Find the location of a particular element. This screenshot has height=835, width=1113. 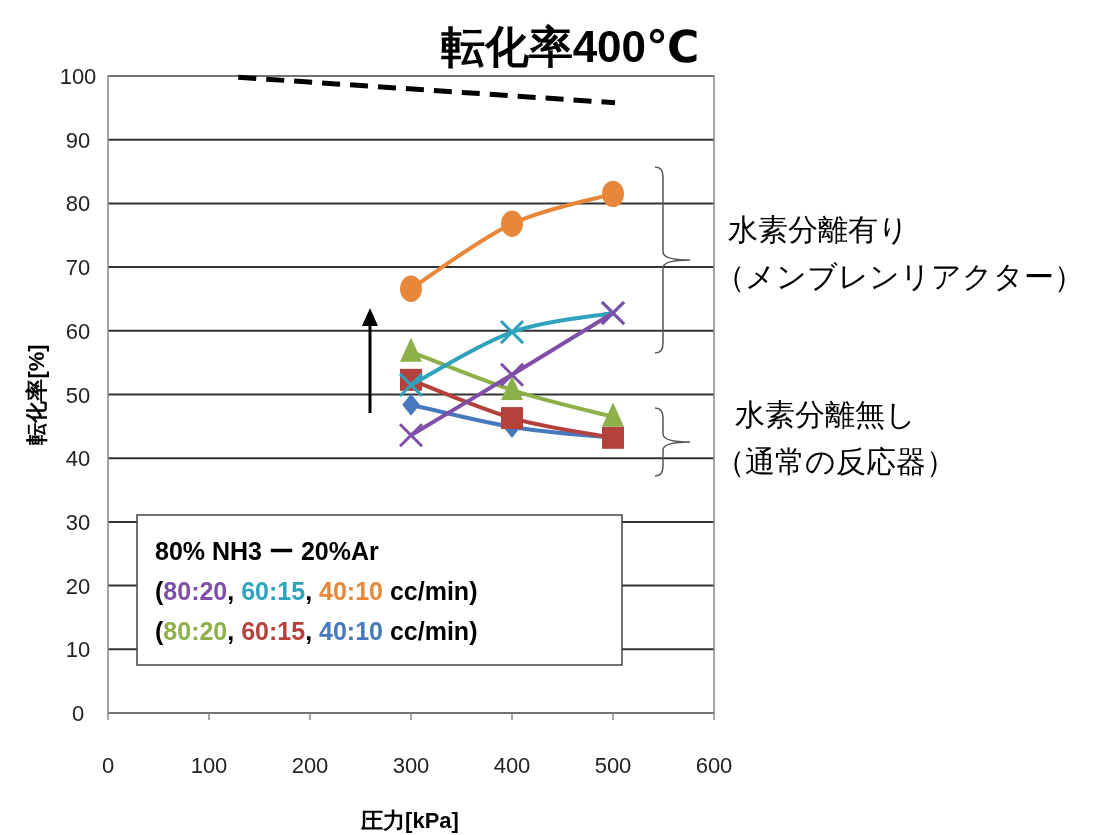

y-tick-label: 60 is located at coordinates (78, 331).